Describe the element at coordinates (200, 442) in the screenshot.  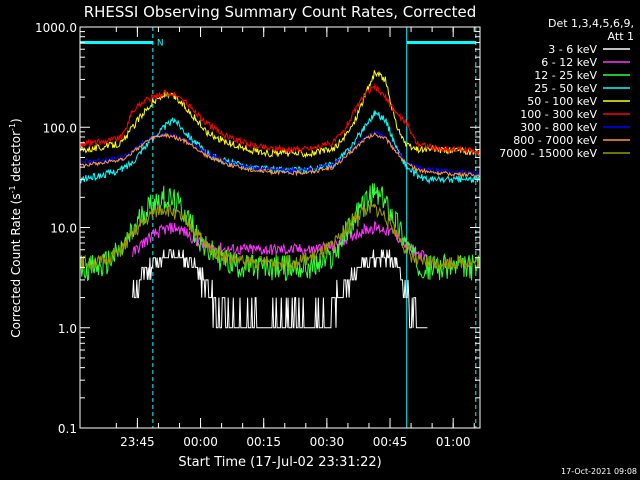
I see `x-tick-label: 00:00` at that location.